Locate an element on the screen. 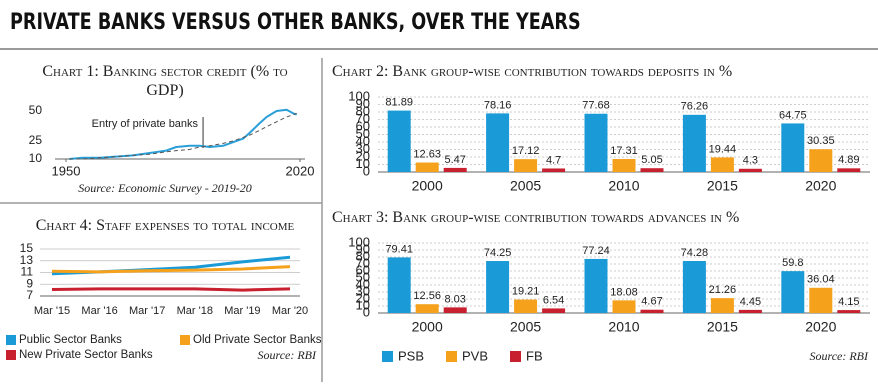 Image resolution: width=878 pixels, height=386 pixels. value-label: 36.04 is located at coordinates (821, 280).